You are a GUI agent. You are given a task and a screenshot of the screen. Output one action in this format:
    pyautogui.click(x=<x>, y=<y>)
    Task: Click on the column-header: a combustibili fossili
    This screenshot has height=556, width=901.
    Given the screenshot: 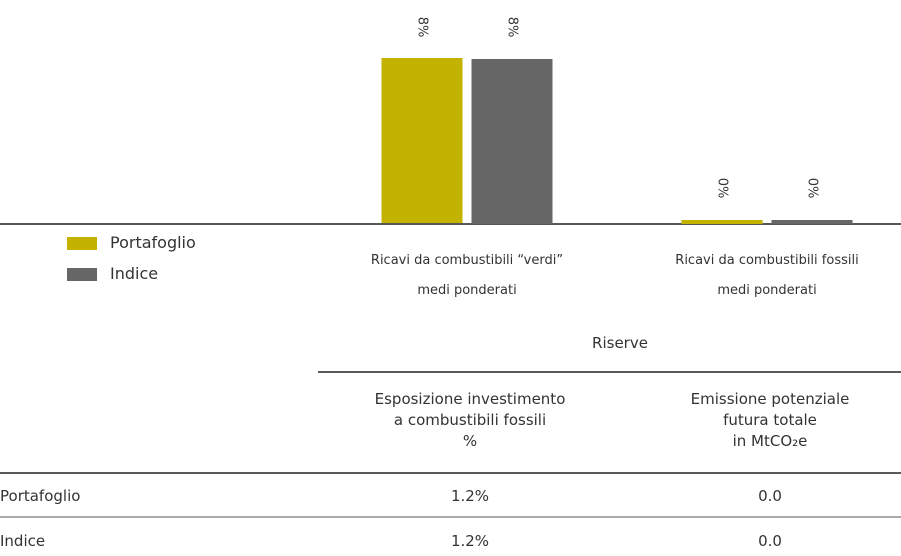 What is the action you would take?
    pyautogui.click(x=470, y=420)
    